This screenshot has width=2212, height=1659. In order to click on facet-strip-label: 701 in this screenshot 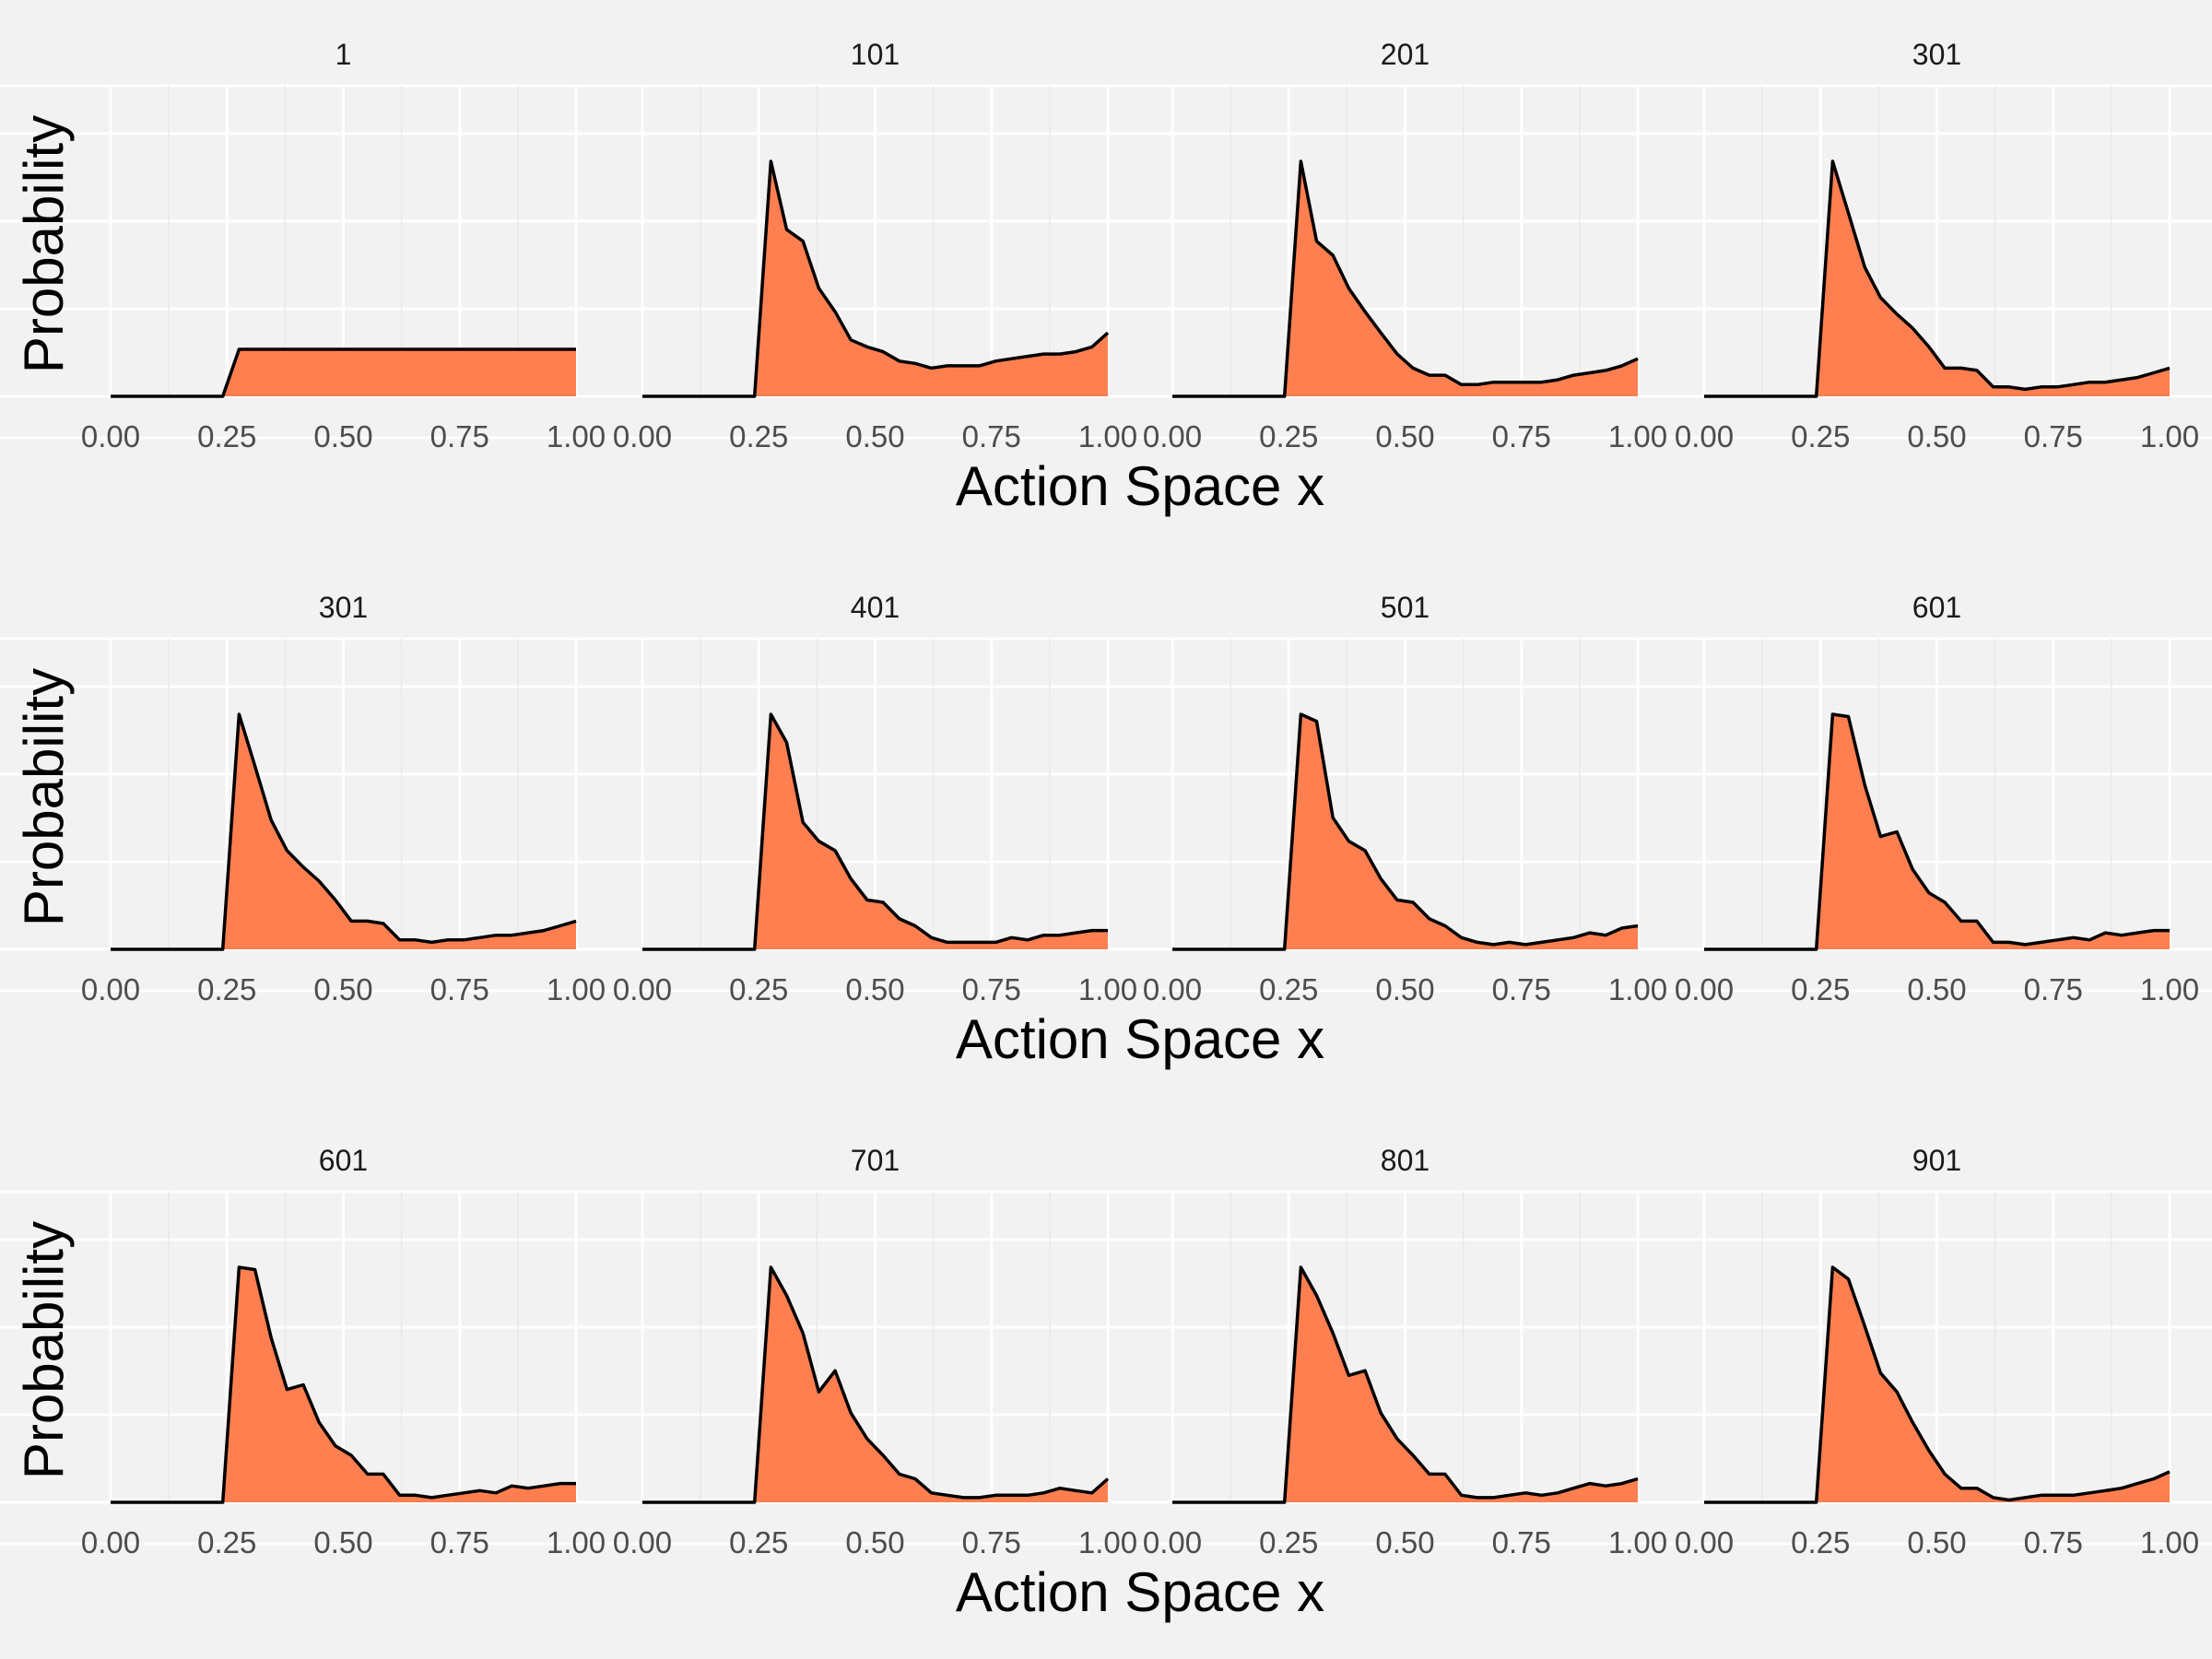, I will do `click(875, 1160)`.